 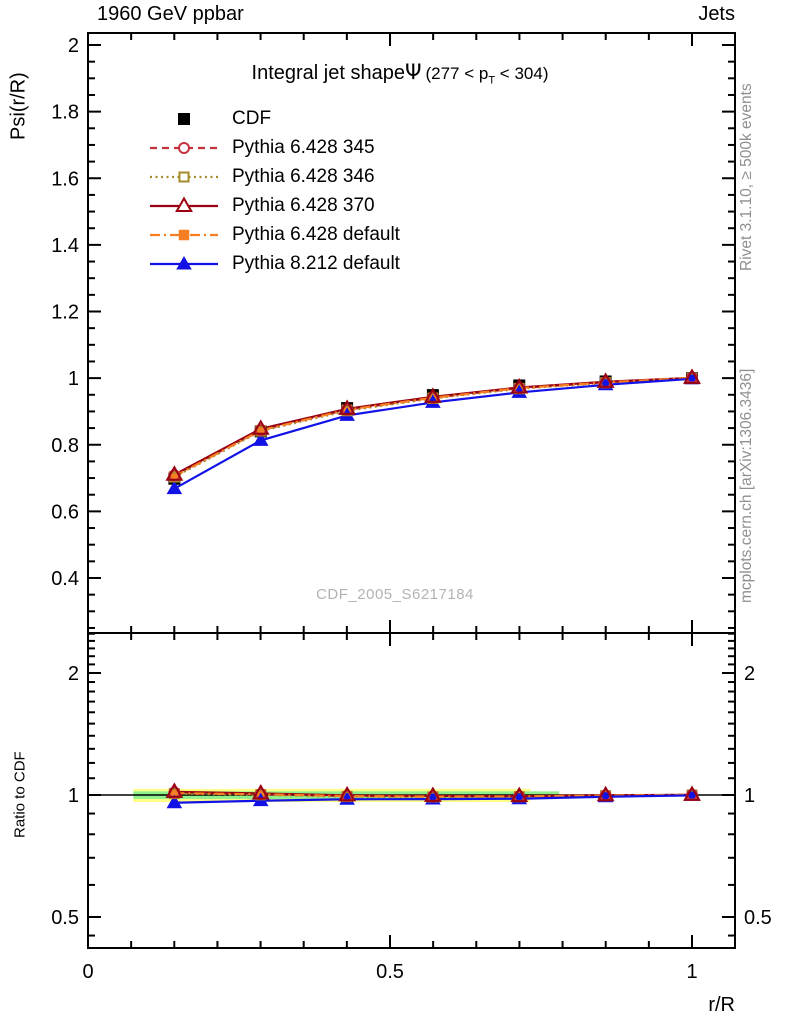 I want to click on tick-label: 0, so click(x=87, y=972).